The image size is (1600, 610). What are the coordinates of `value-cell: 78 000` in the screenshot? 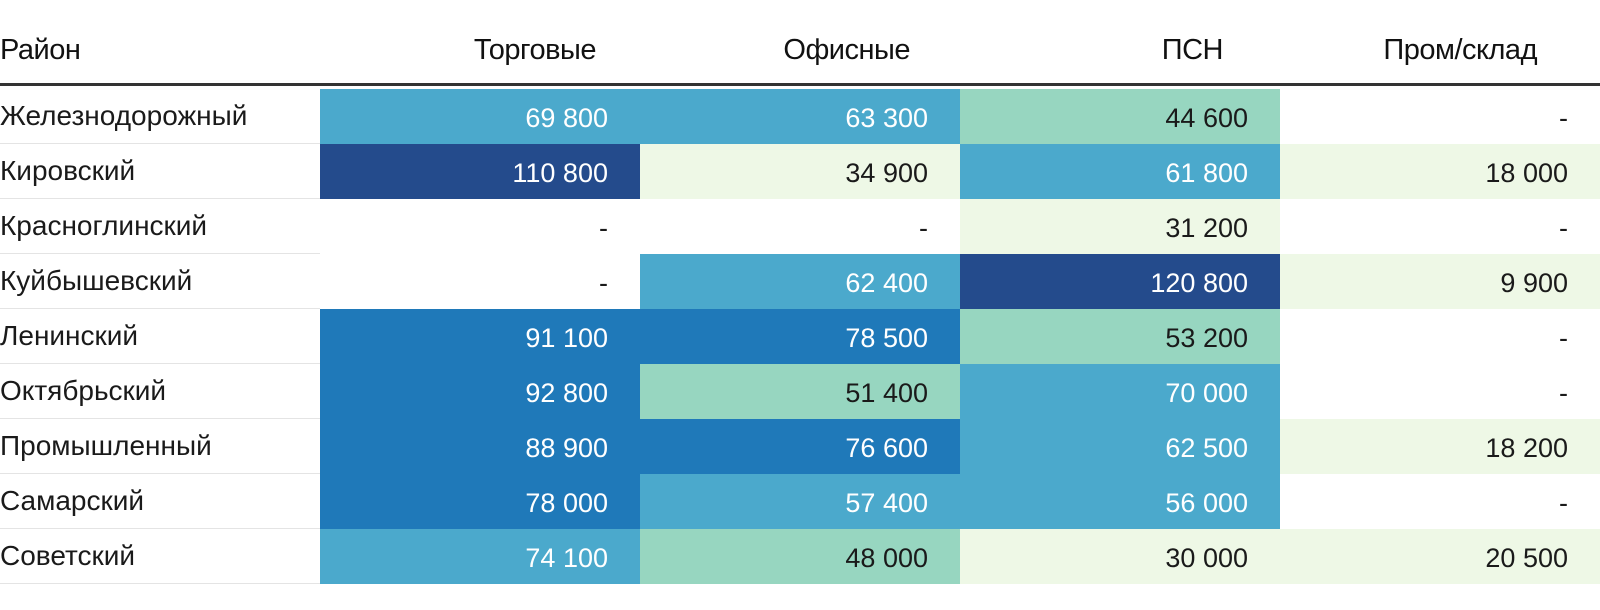 It's located at (480, 501).